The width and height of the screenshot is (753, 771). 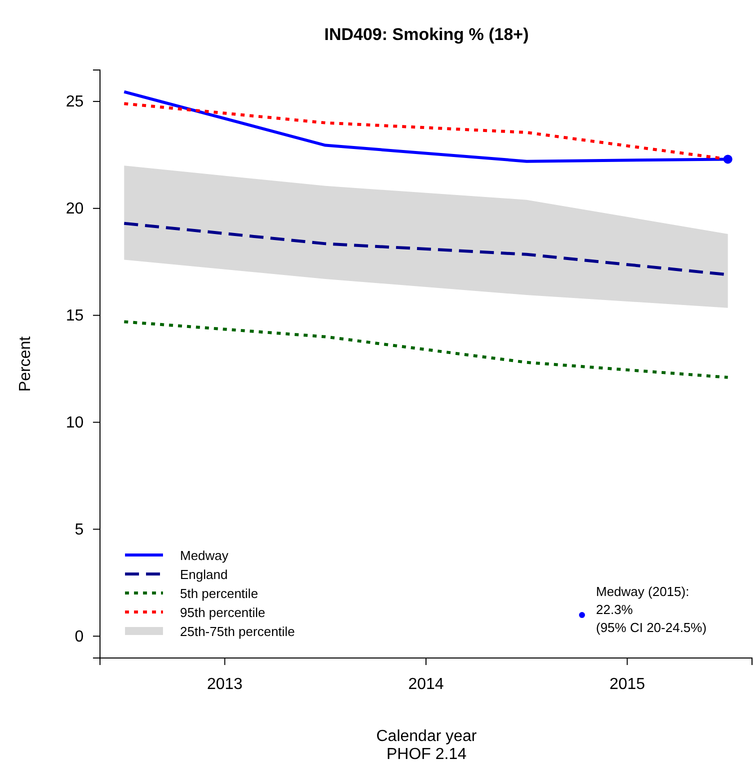 What do you see at coordinates (223, 612) in the screenshot?
I see `legend-label: 95th percentile` at bounding box center [223, 612].